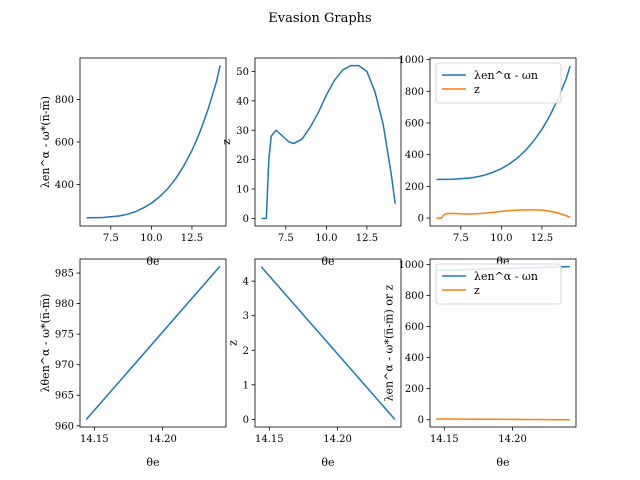  What do you see at coordinates (242, 189) in the screenshot?
I see `y-tick-label: 10` at bounding box center [242, 189].